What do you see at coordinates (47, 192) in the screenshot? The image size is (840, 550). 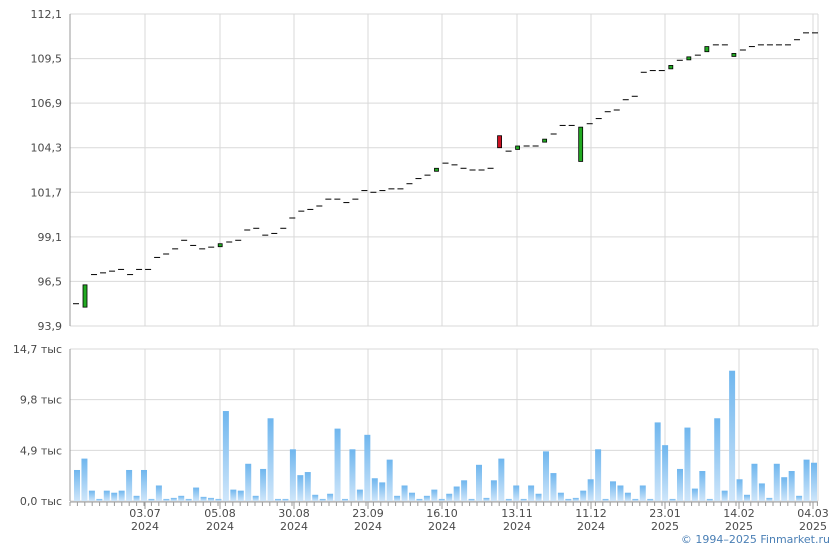 I see `price-tick-label: 101,7` at bounding box center [47, 192].